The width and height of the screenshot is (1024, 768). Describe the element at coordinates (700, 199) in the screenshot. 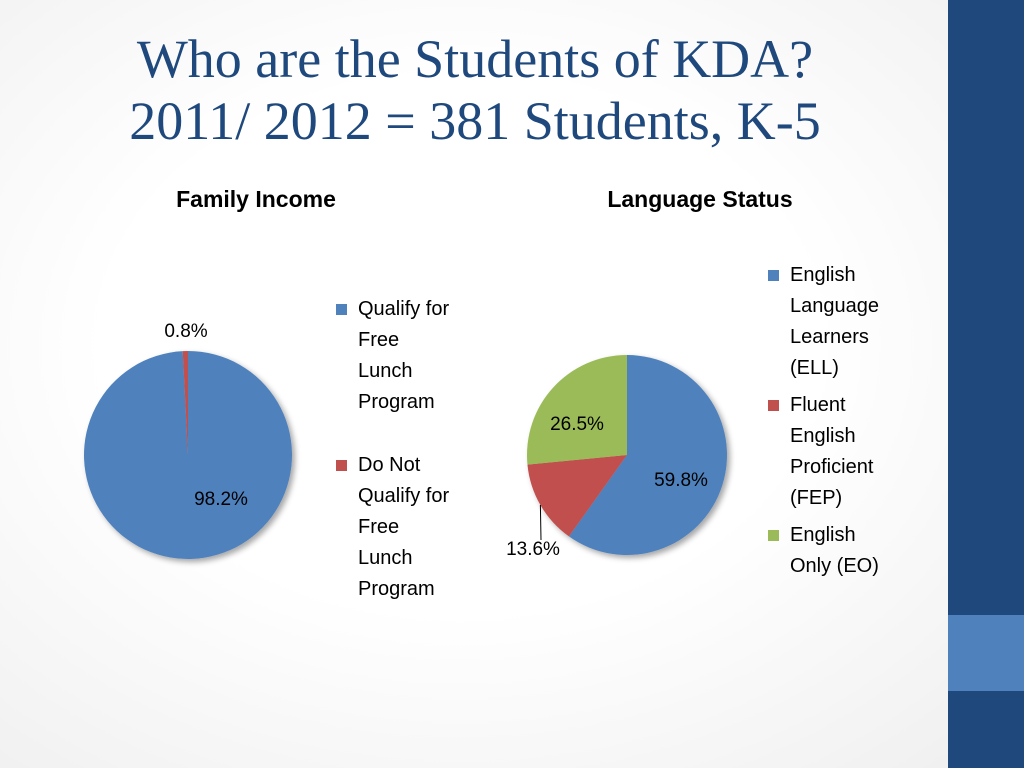

I see `chart-title-language-status: Language Status` at that location.